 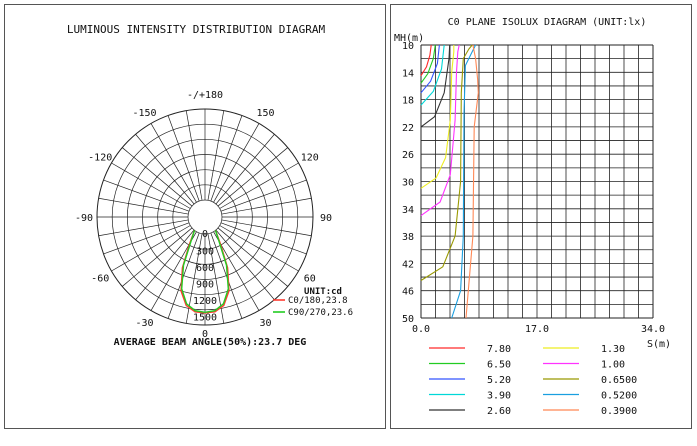 What do you see at coordinates (408, 155) in the screenshot?
I see `isolux-y-tick: 26` at bounding box center [408, 155].